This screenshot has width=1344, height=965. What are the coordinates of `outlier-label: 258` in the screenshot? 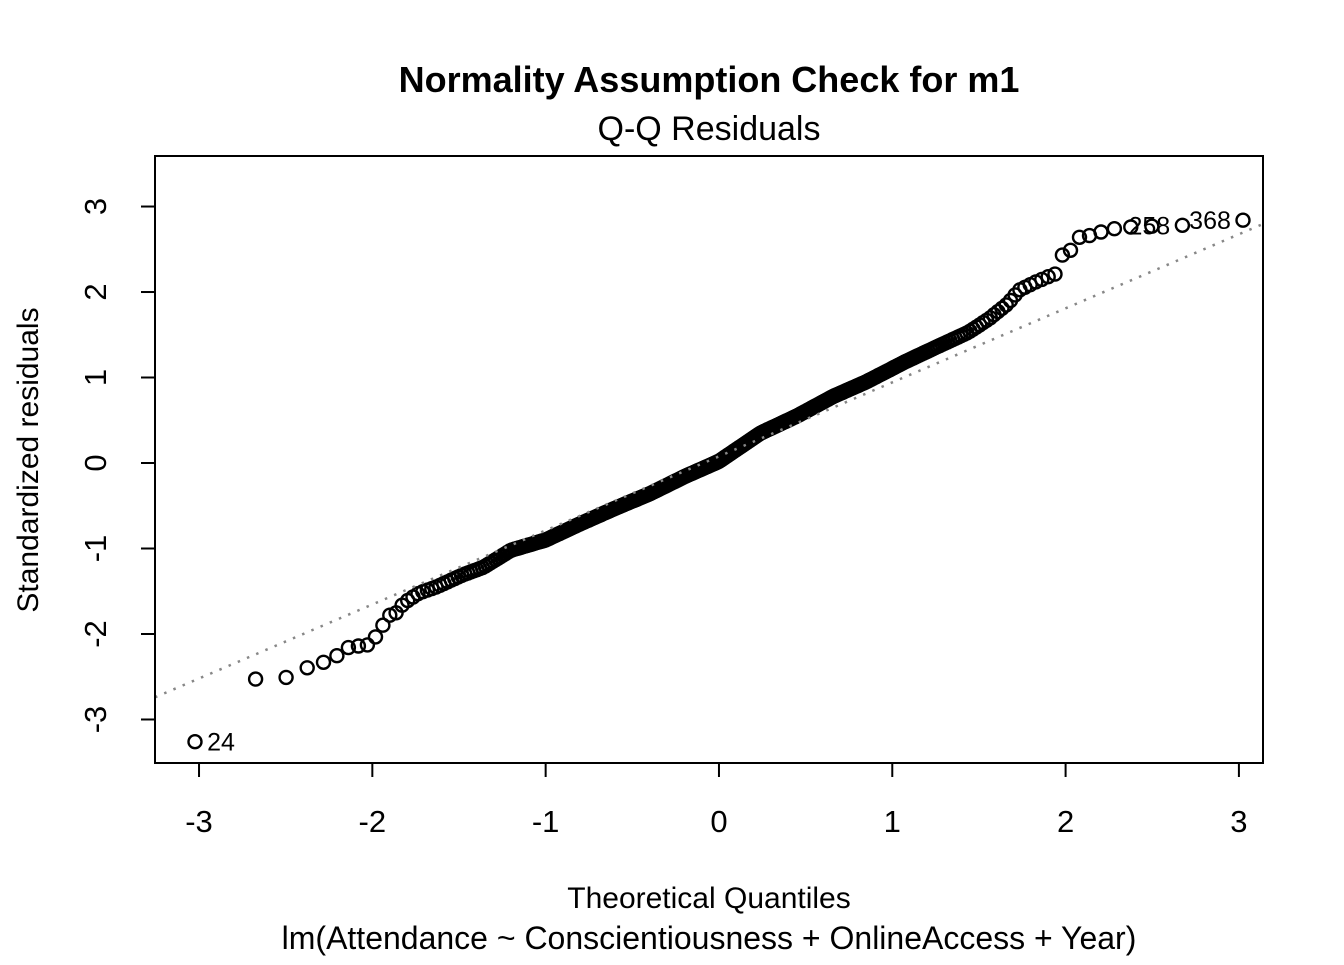 It's located at (1149, 226).